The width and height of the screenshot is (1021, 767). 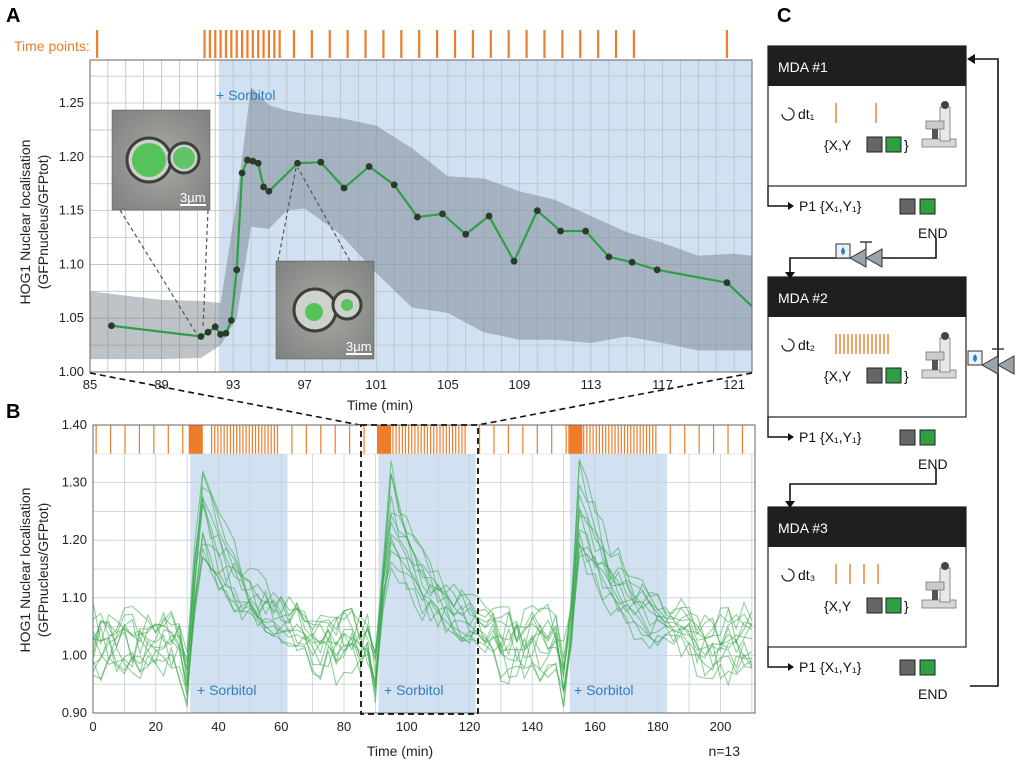 I want to click on loop-back-connector, so click(x=984, y=372).